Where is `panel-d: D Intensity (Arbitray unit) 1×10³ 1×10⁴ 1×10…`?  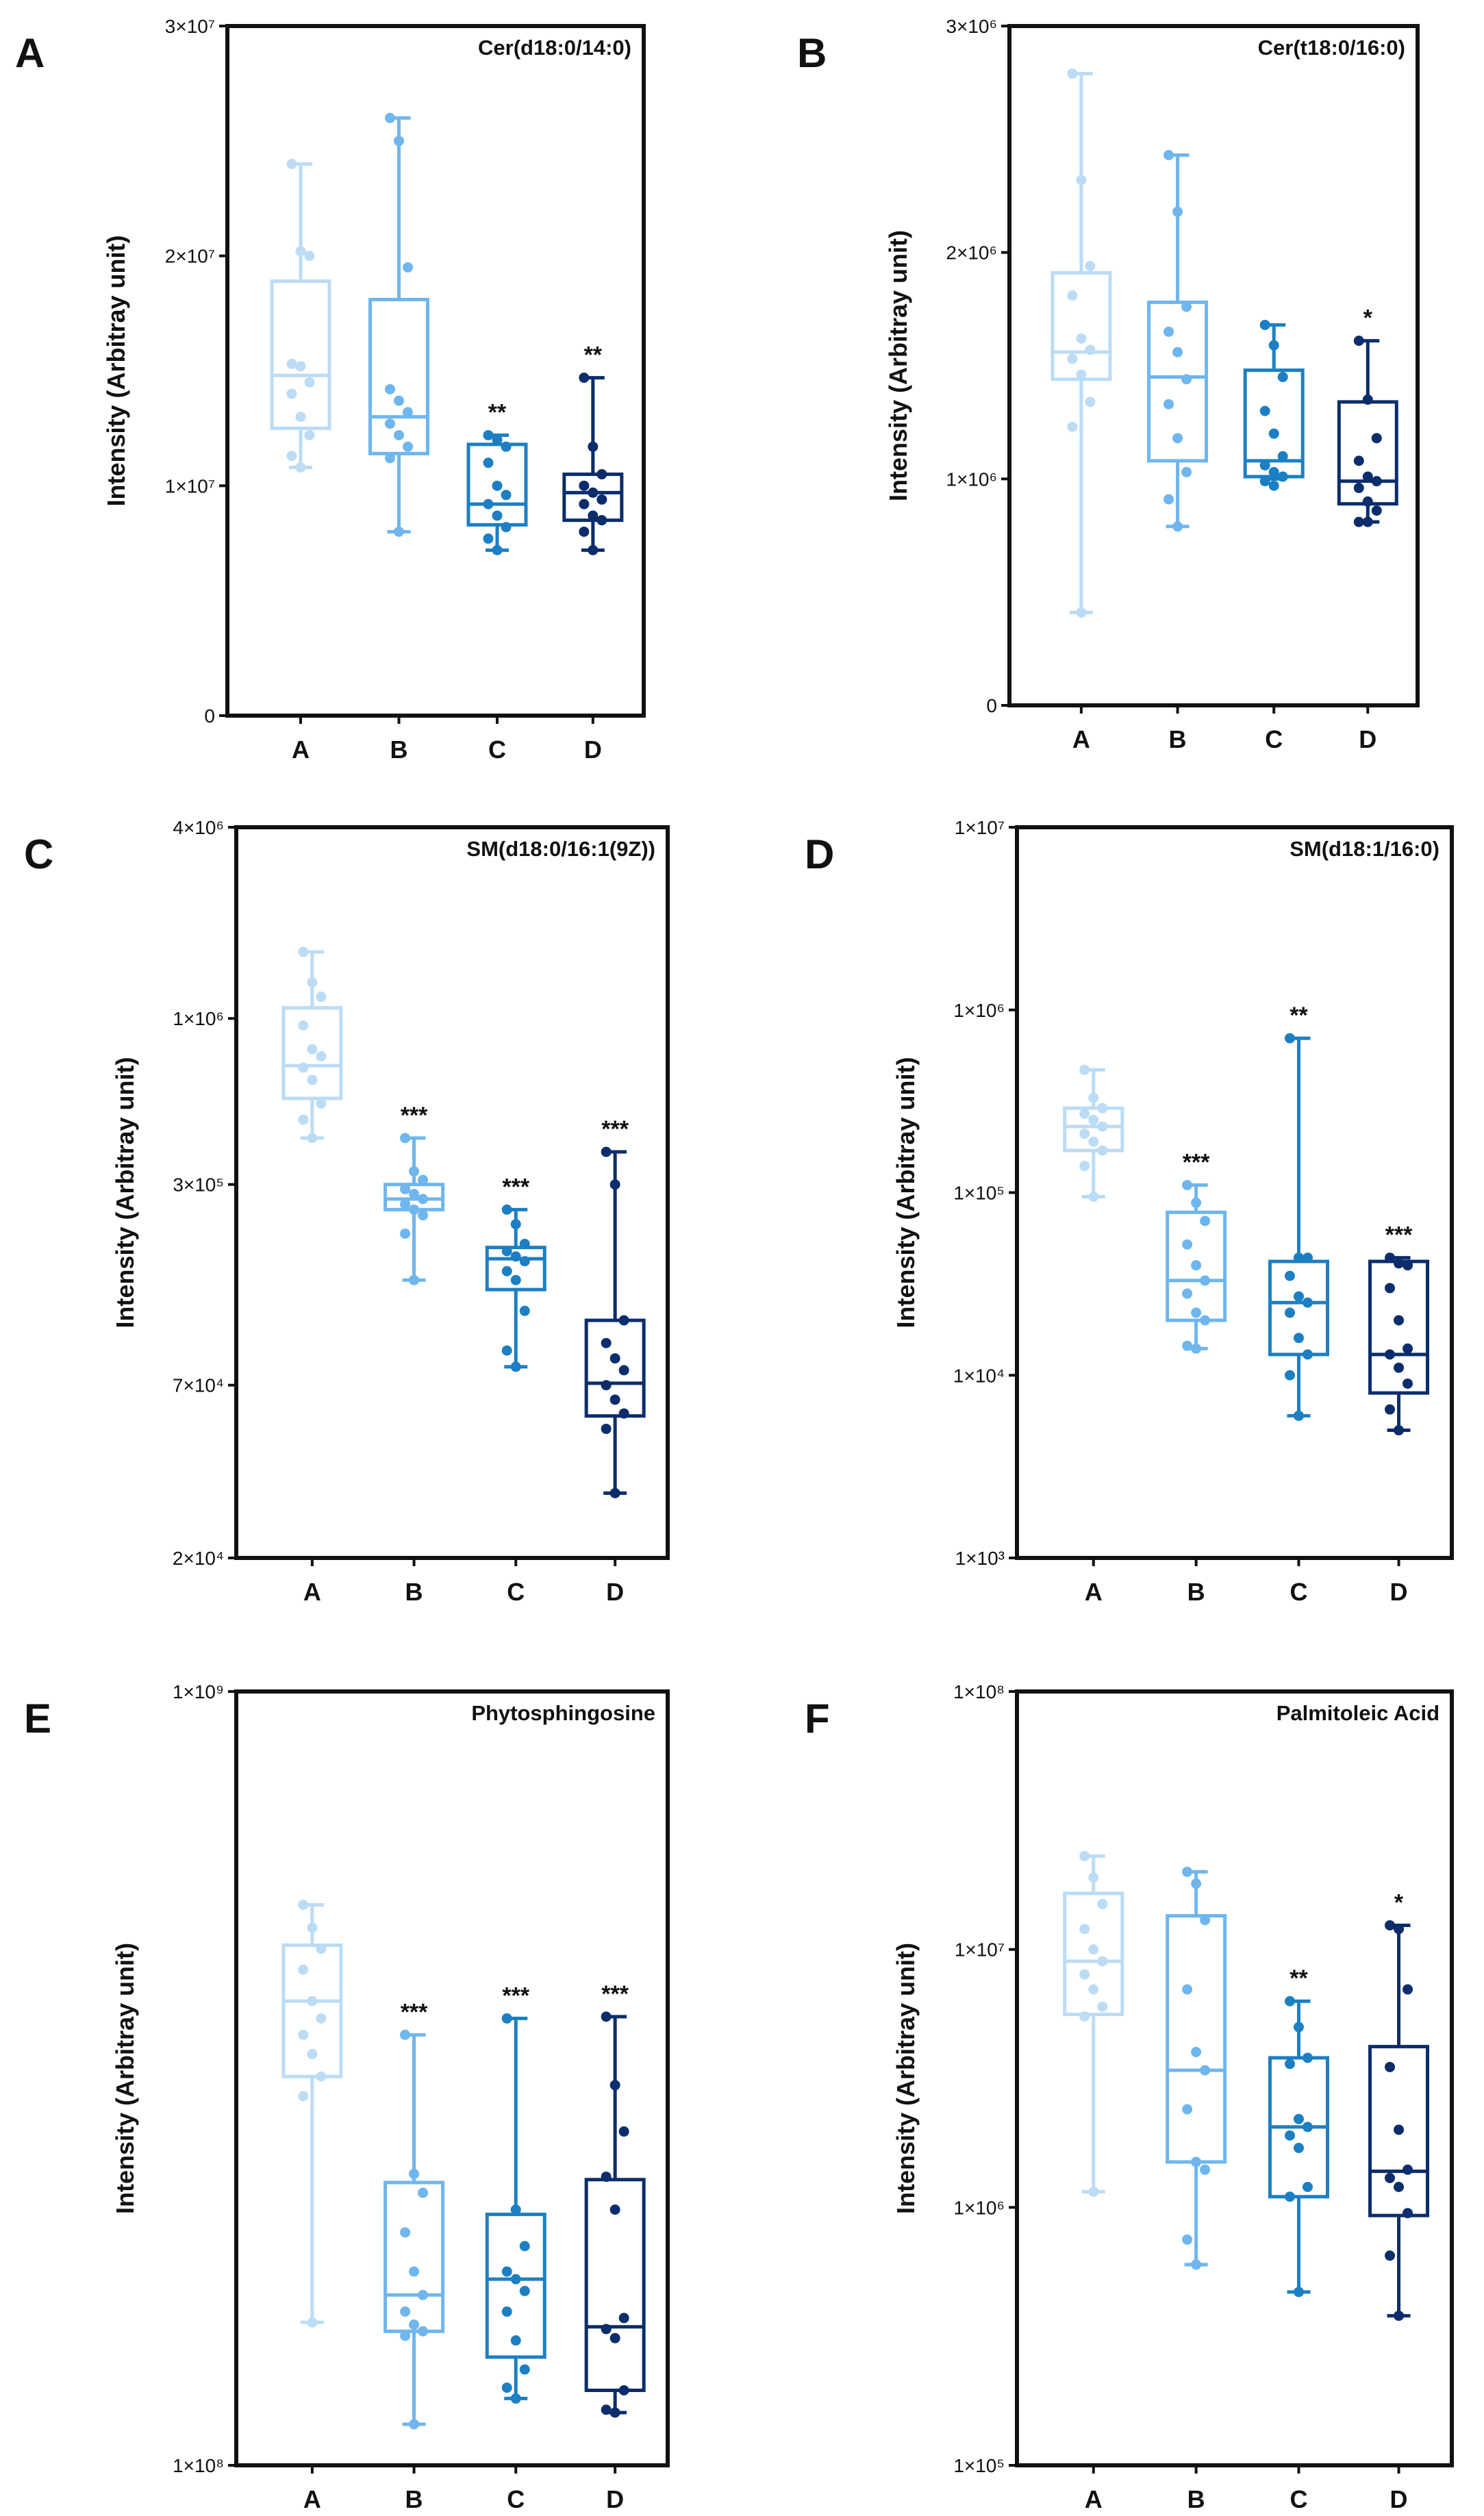 panel-d: D Intensity (Arbitray unit) 1×10³ 1×10⁴ 1×10… is located at coordinates (1129, 1211).